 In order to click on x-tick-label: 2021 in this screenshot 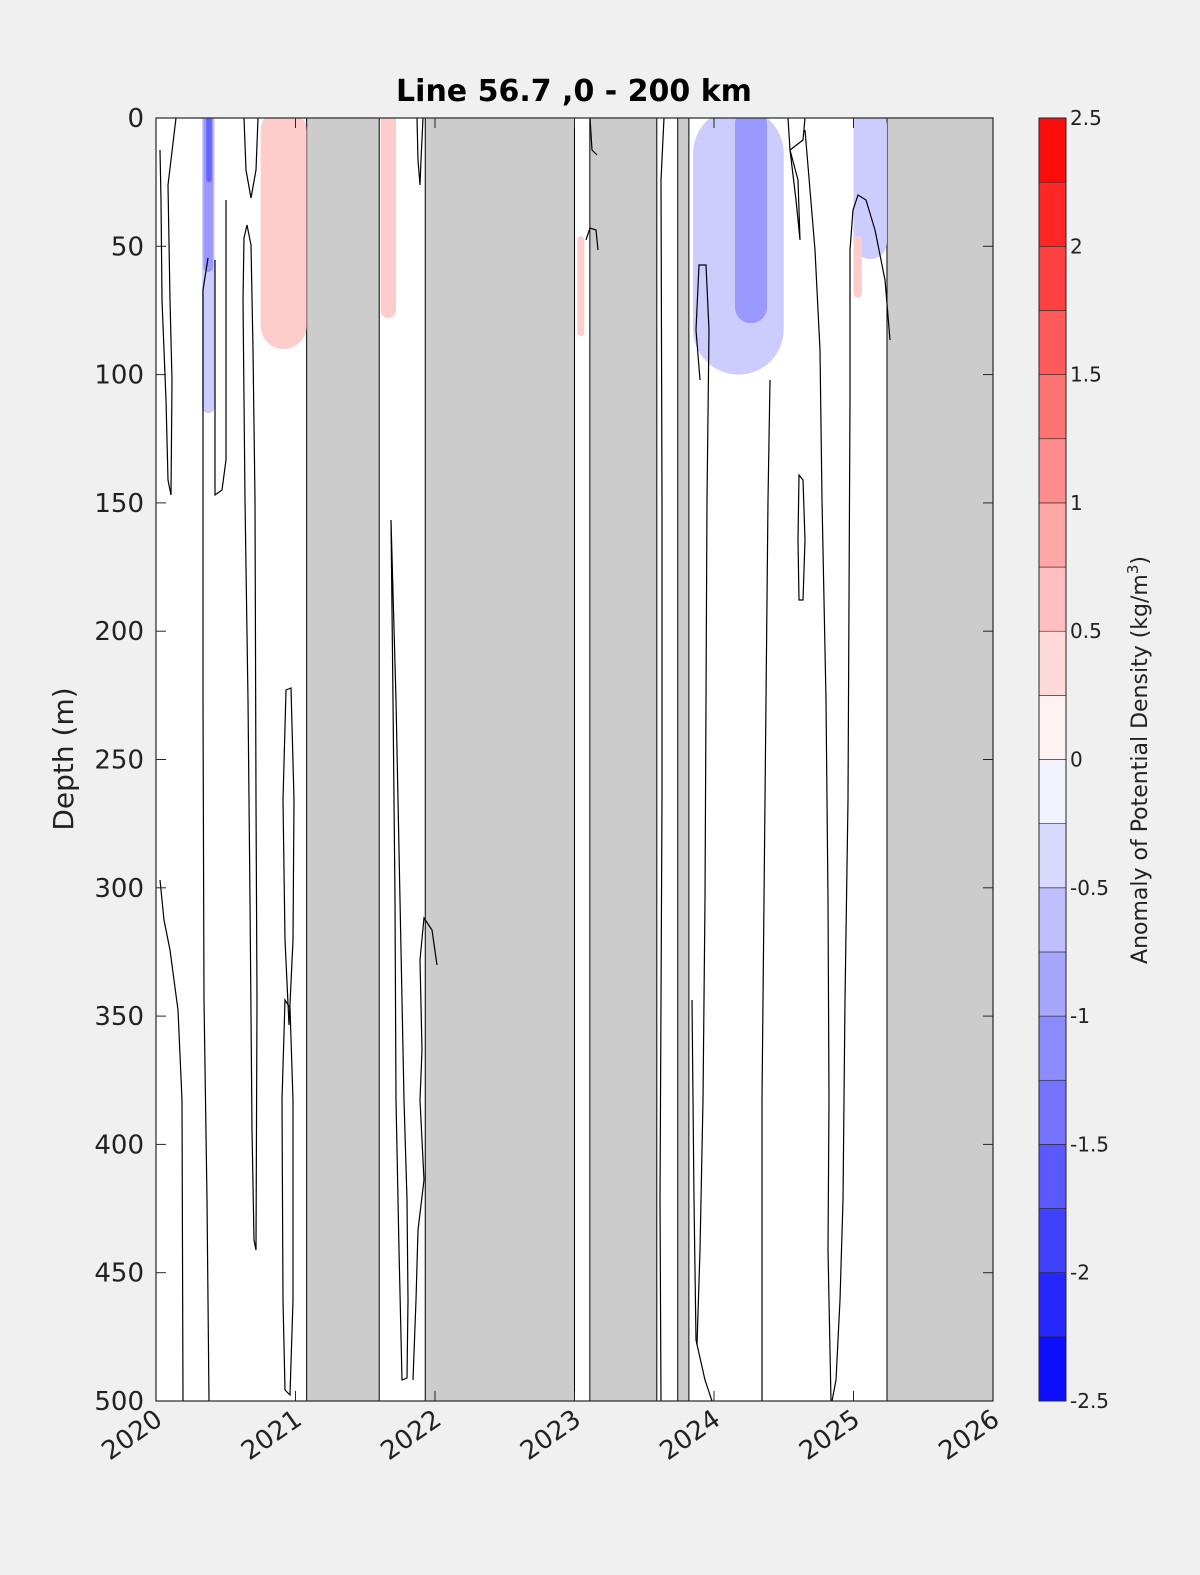, I will do `click(271, 1435)`.